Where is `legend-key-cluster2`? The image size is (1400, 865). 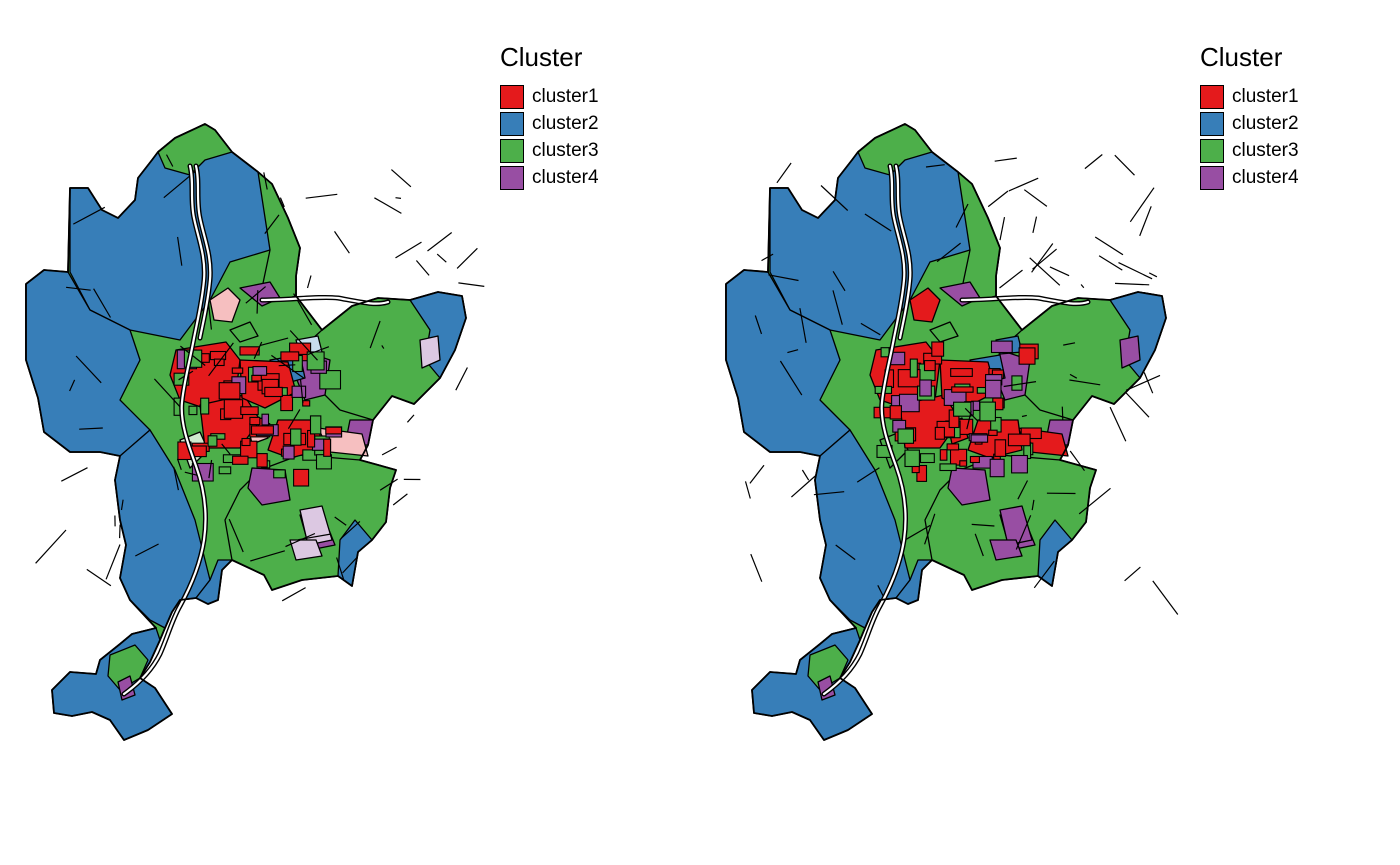 legend-key-cluster2 is located at coordinates (512, 123).